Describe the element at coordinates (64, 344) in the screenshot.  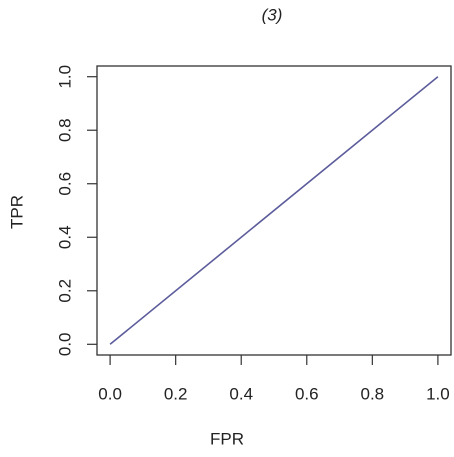
I see `y-tick-label: 0.0` at that location.